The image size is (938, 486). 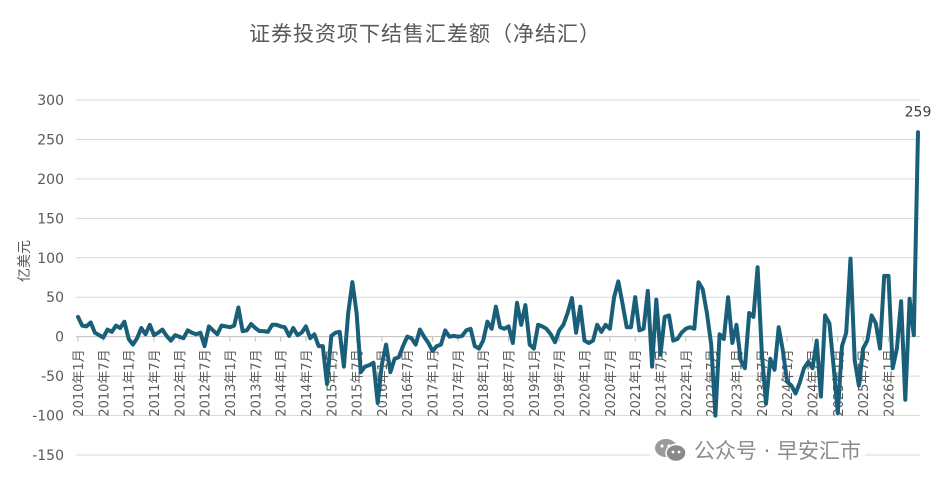 I want to click on x-tick-label: 2021年1月, so click(x=636, y=382).